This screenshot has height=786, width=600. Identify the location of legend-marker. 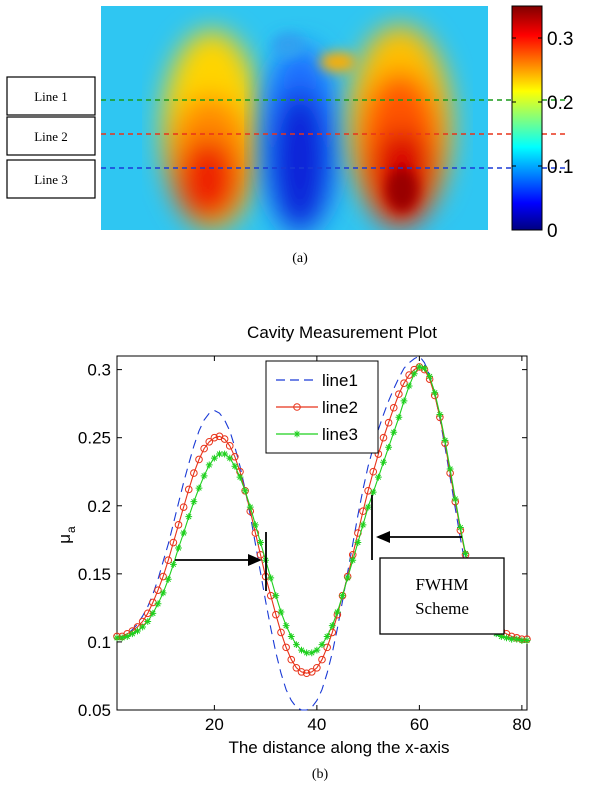
(297, 434).